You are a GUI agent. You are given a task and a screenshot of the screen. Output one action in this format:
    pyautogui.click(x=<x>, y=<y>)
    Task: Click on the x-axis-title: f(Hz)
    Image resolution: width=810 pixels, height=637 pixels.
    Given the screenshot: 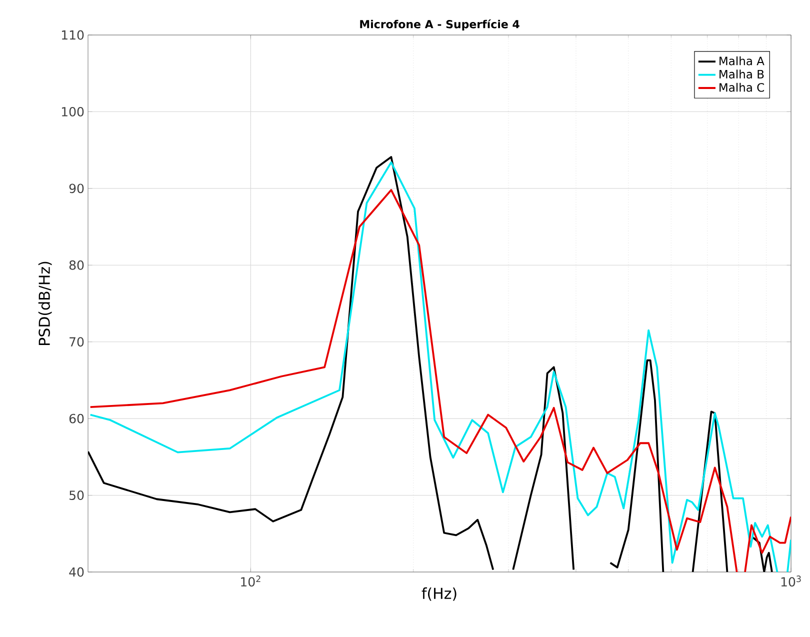 What is the action you would take?
    pyautogui.click(x=439, y=594)
    